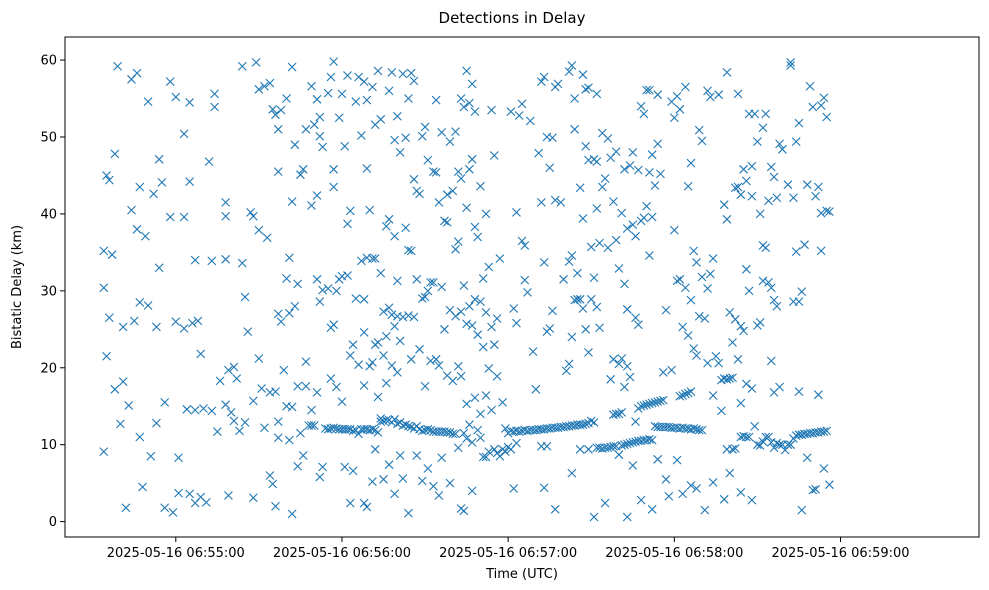 This screenshot has width=989, height=590. Describe the element at coordinates (521, 574) in the screenshot. I see `x-axis-label: Time (UTC)` at that location.